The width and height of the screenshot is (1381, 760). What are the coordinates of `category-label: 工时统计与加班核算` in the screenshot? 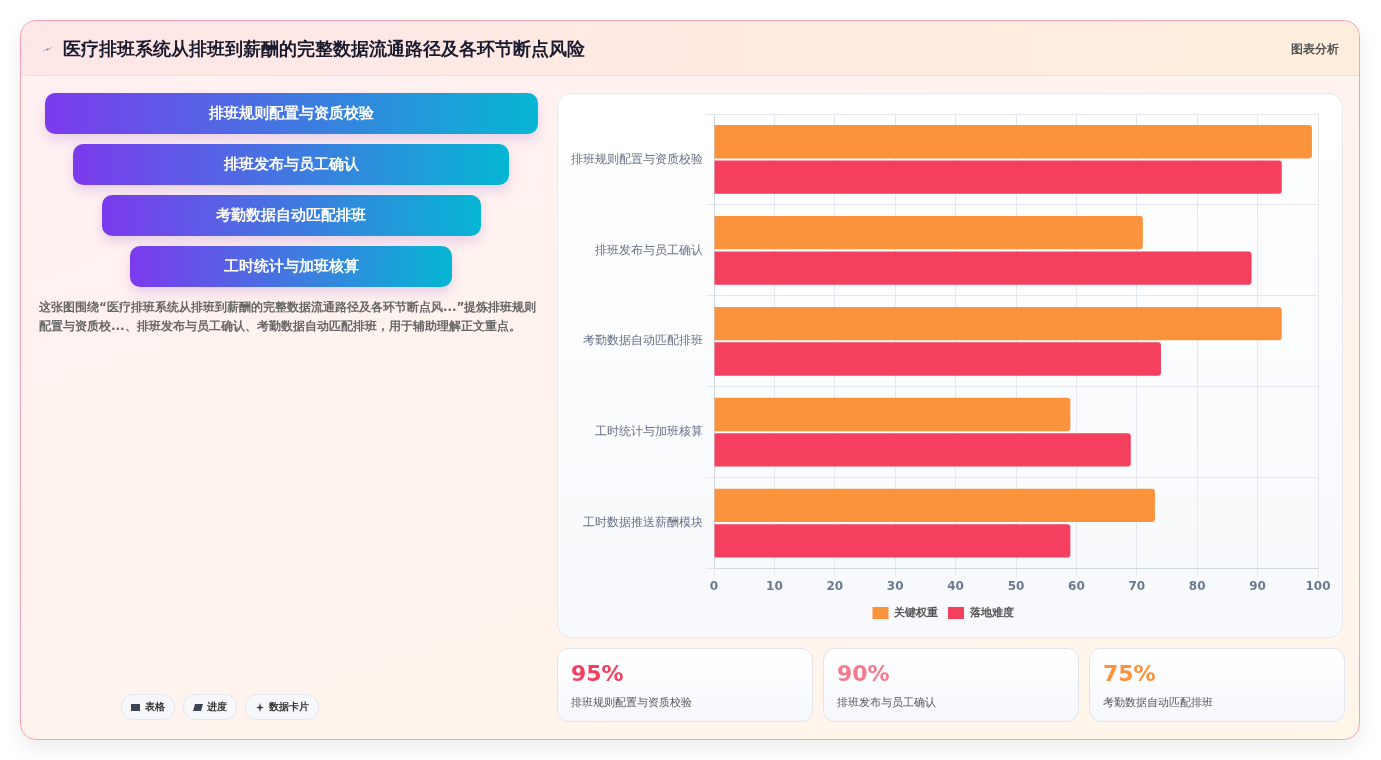 It's located at (291, 266).